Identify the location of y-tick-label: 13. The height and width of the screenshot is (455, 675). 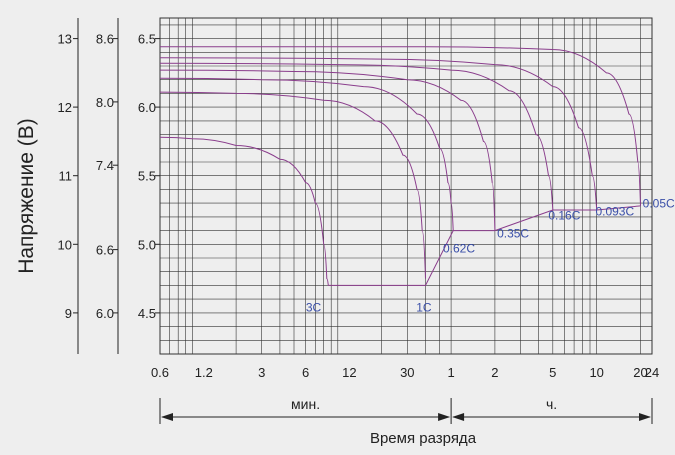
(65, 39).